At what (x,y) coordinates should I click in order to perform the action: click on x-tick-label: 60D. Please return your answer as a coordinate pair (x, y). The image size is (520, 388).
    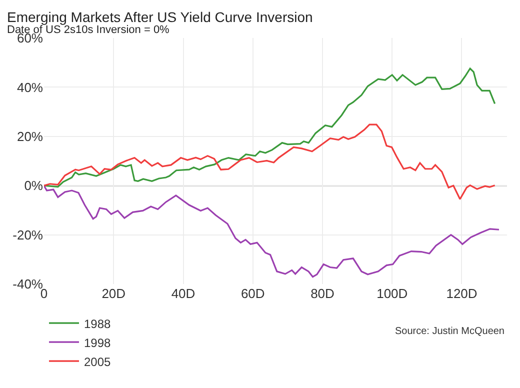
    Looking at the image, I should click on (252, 293).